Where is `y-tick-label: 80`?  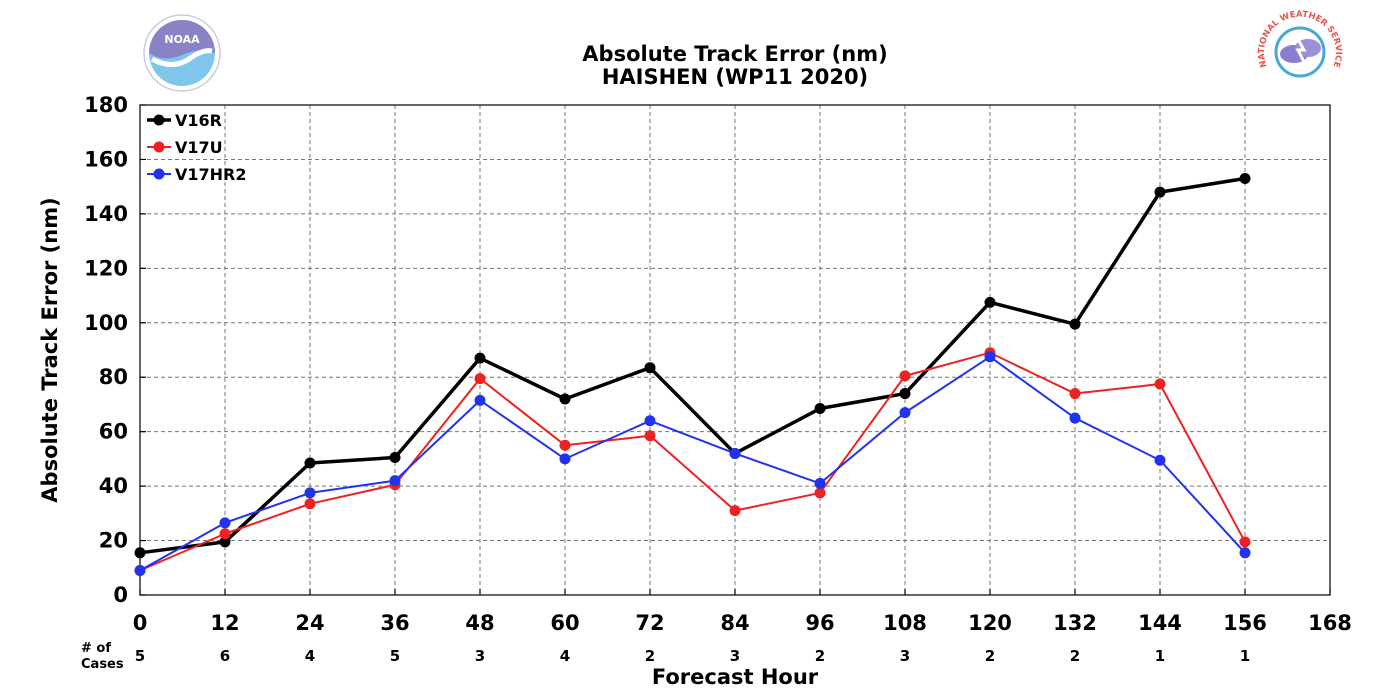 y-tick-label: 80 is located at coordinates (113, 377).